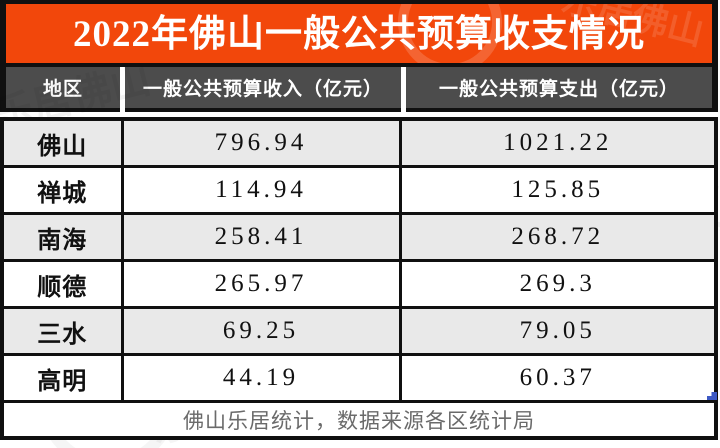 This screenshot has height=448, width=720. I want to click on region-cell: 顺德, so click(62, 284).